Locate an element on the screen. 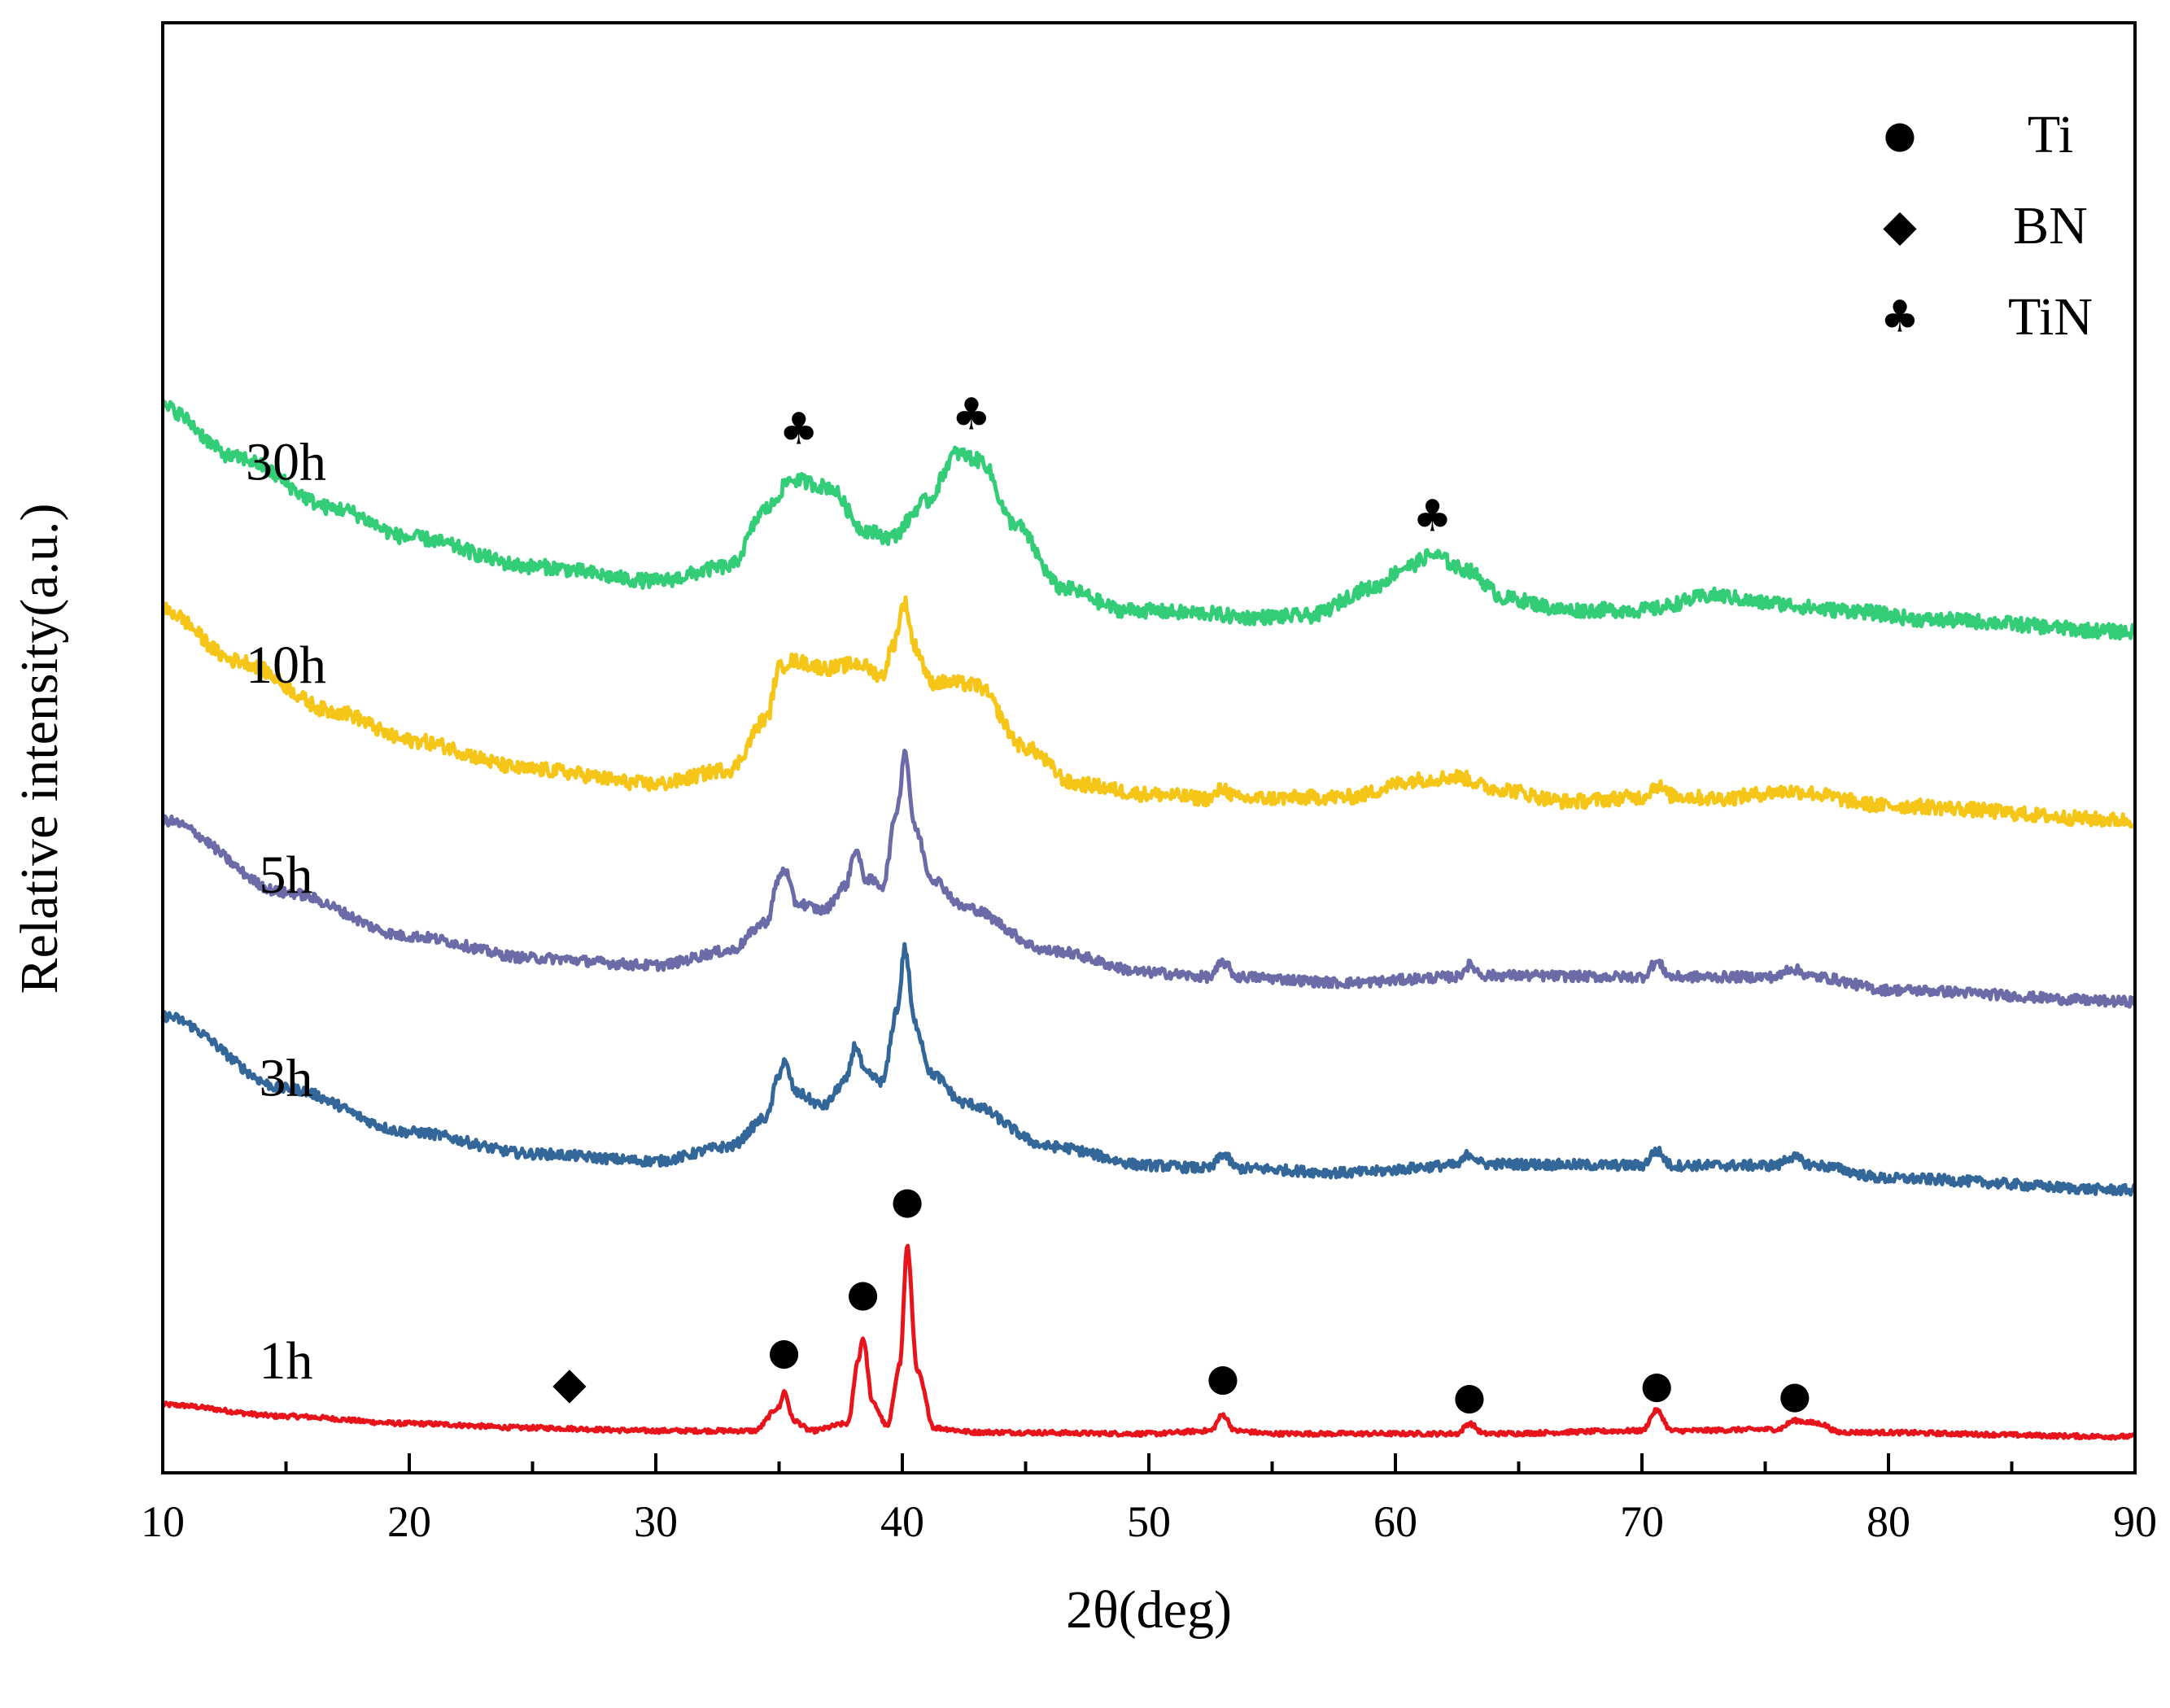 Image resolution: width=2170 pixels, height=1708 pixels. x-tick-label-10: 10 is located at coordinates (163, 1522).